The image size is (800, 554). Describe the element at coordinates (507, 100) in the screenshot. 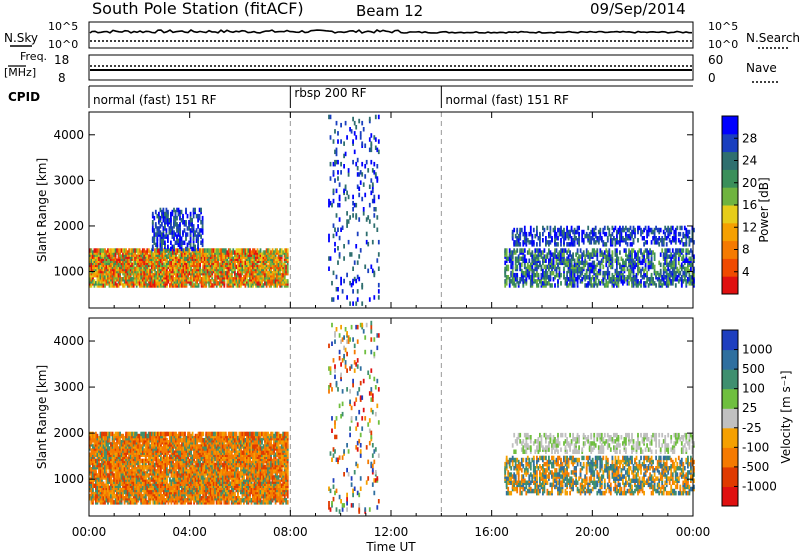

I see `cpid-segment-label: normal (fast) 151 RF` at that location.